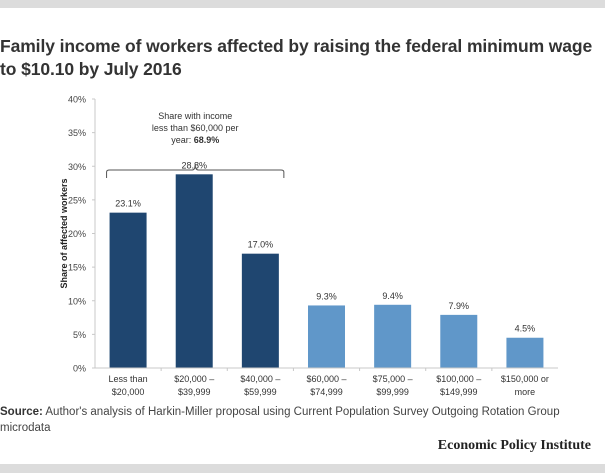 Image resolution: width=605 pixels, height=473 pixels. I want to click on bracket, so click(195, 170).